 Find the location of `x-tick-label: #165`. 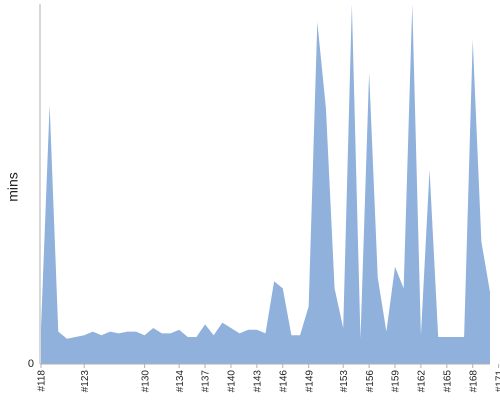

x-tick-label: #165 is located at coordinates (447, 381).